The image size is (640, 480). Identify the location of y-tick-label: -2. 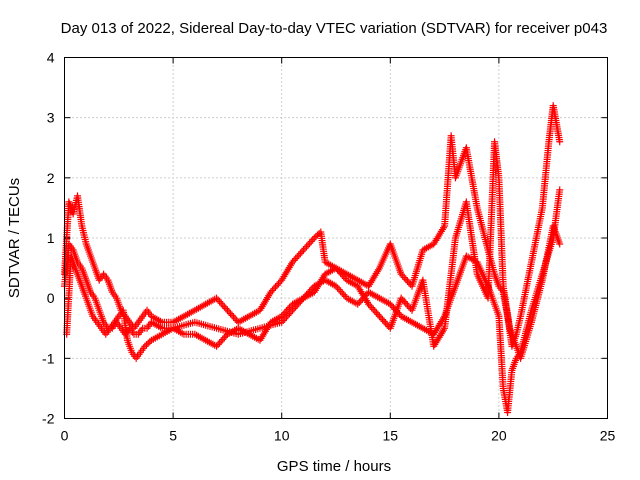
(48, 419).